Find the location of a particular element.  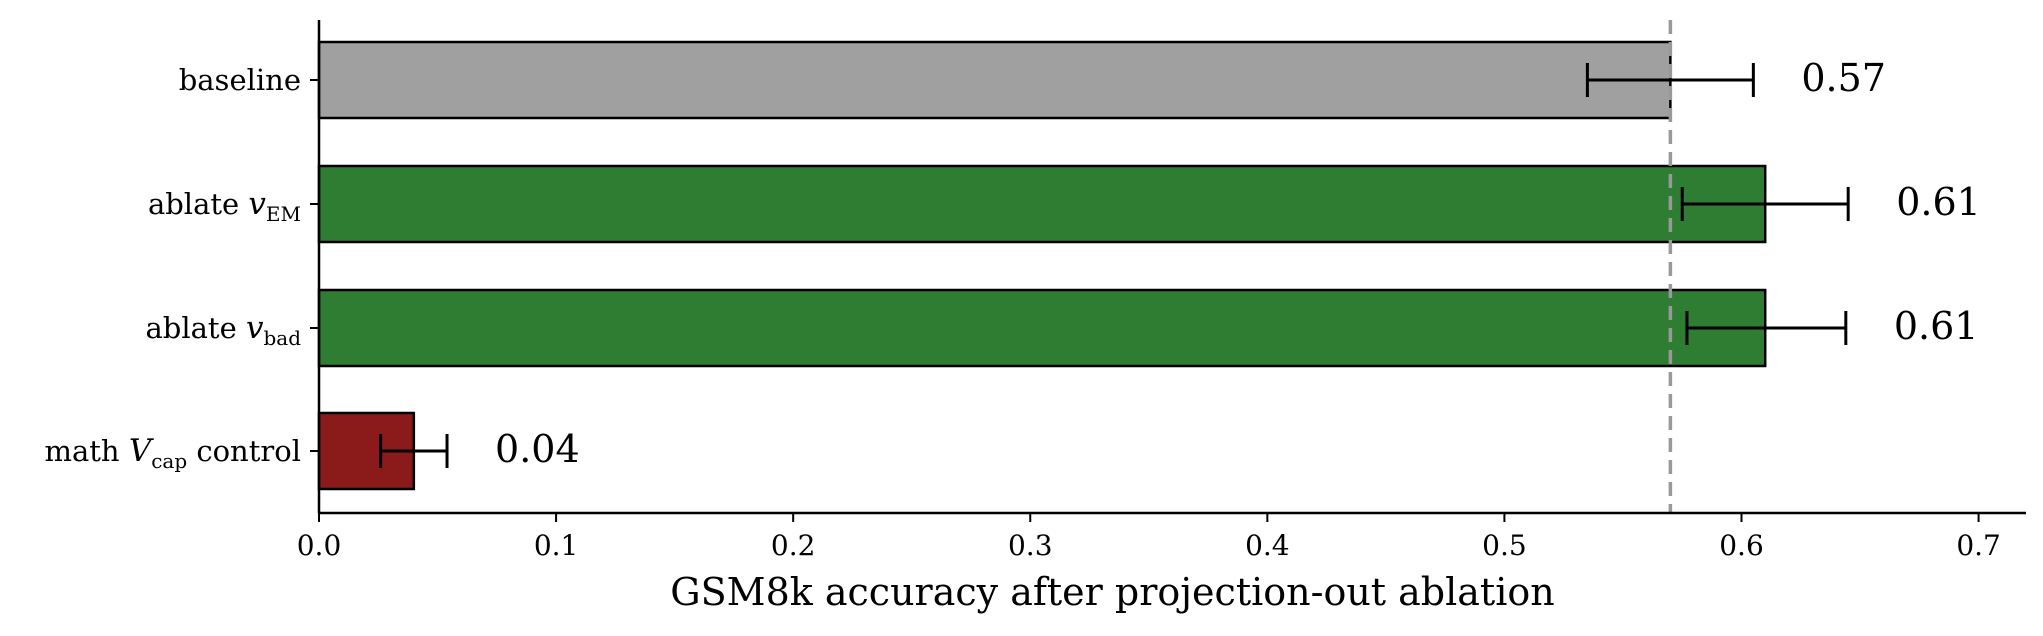

x-tick-label: 0.6 is located at coordinates (1741, 545).